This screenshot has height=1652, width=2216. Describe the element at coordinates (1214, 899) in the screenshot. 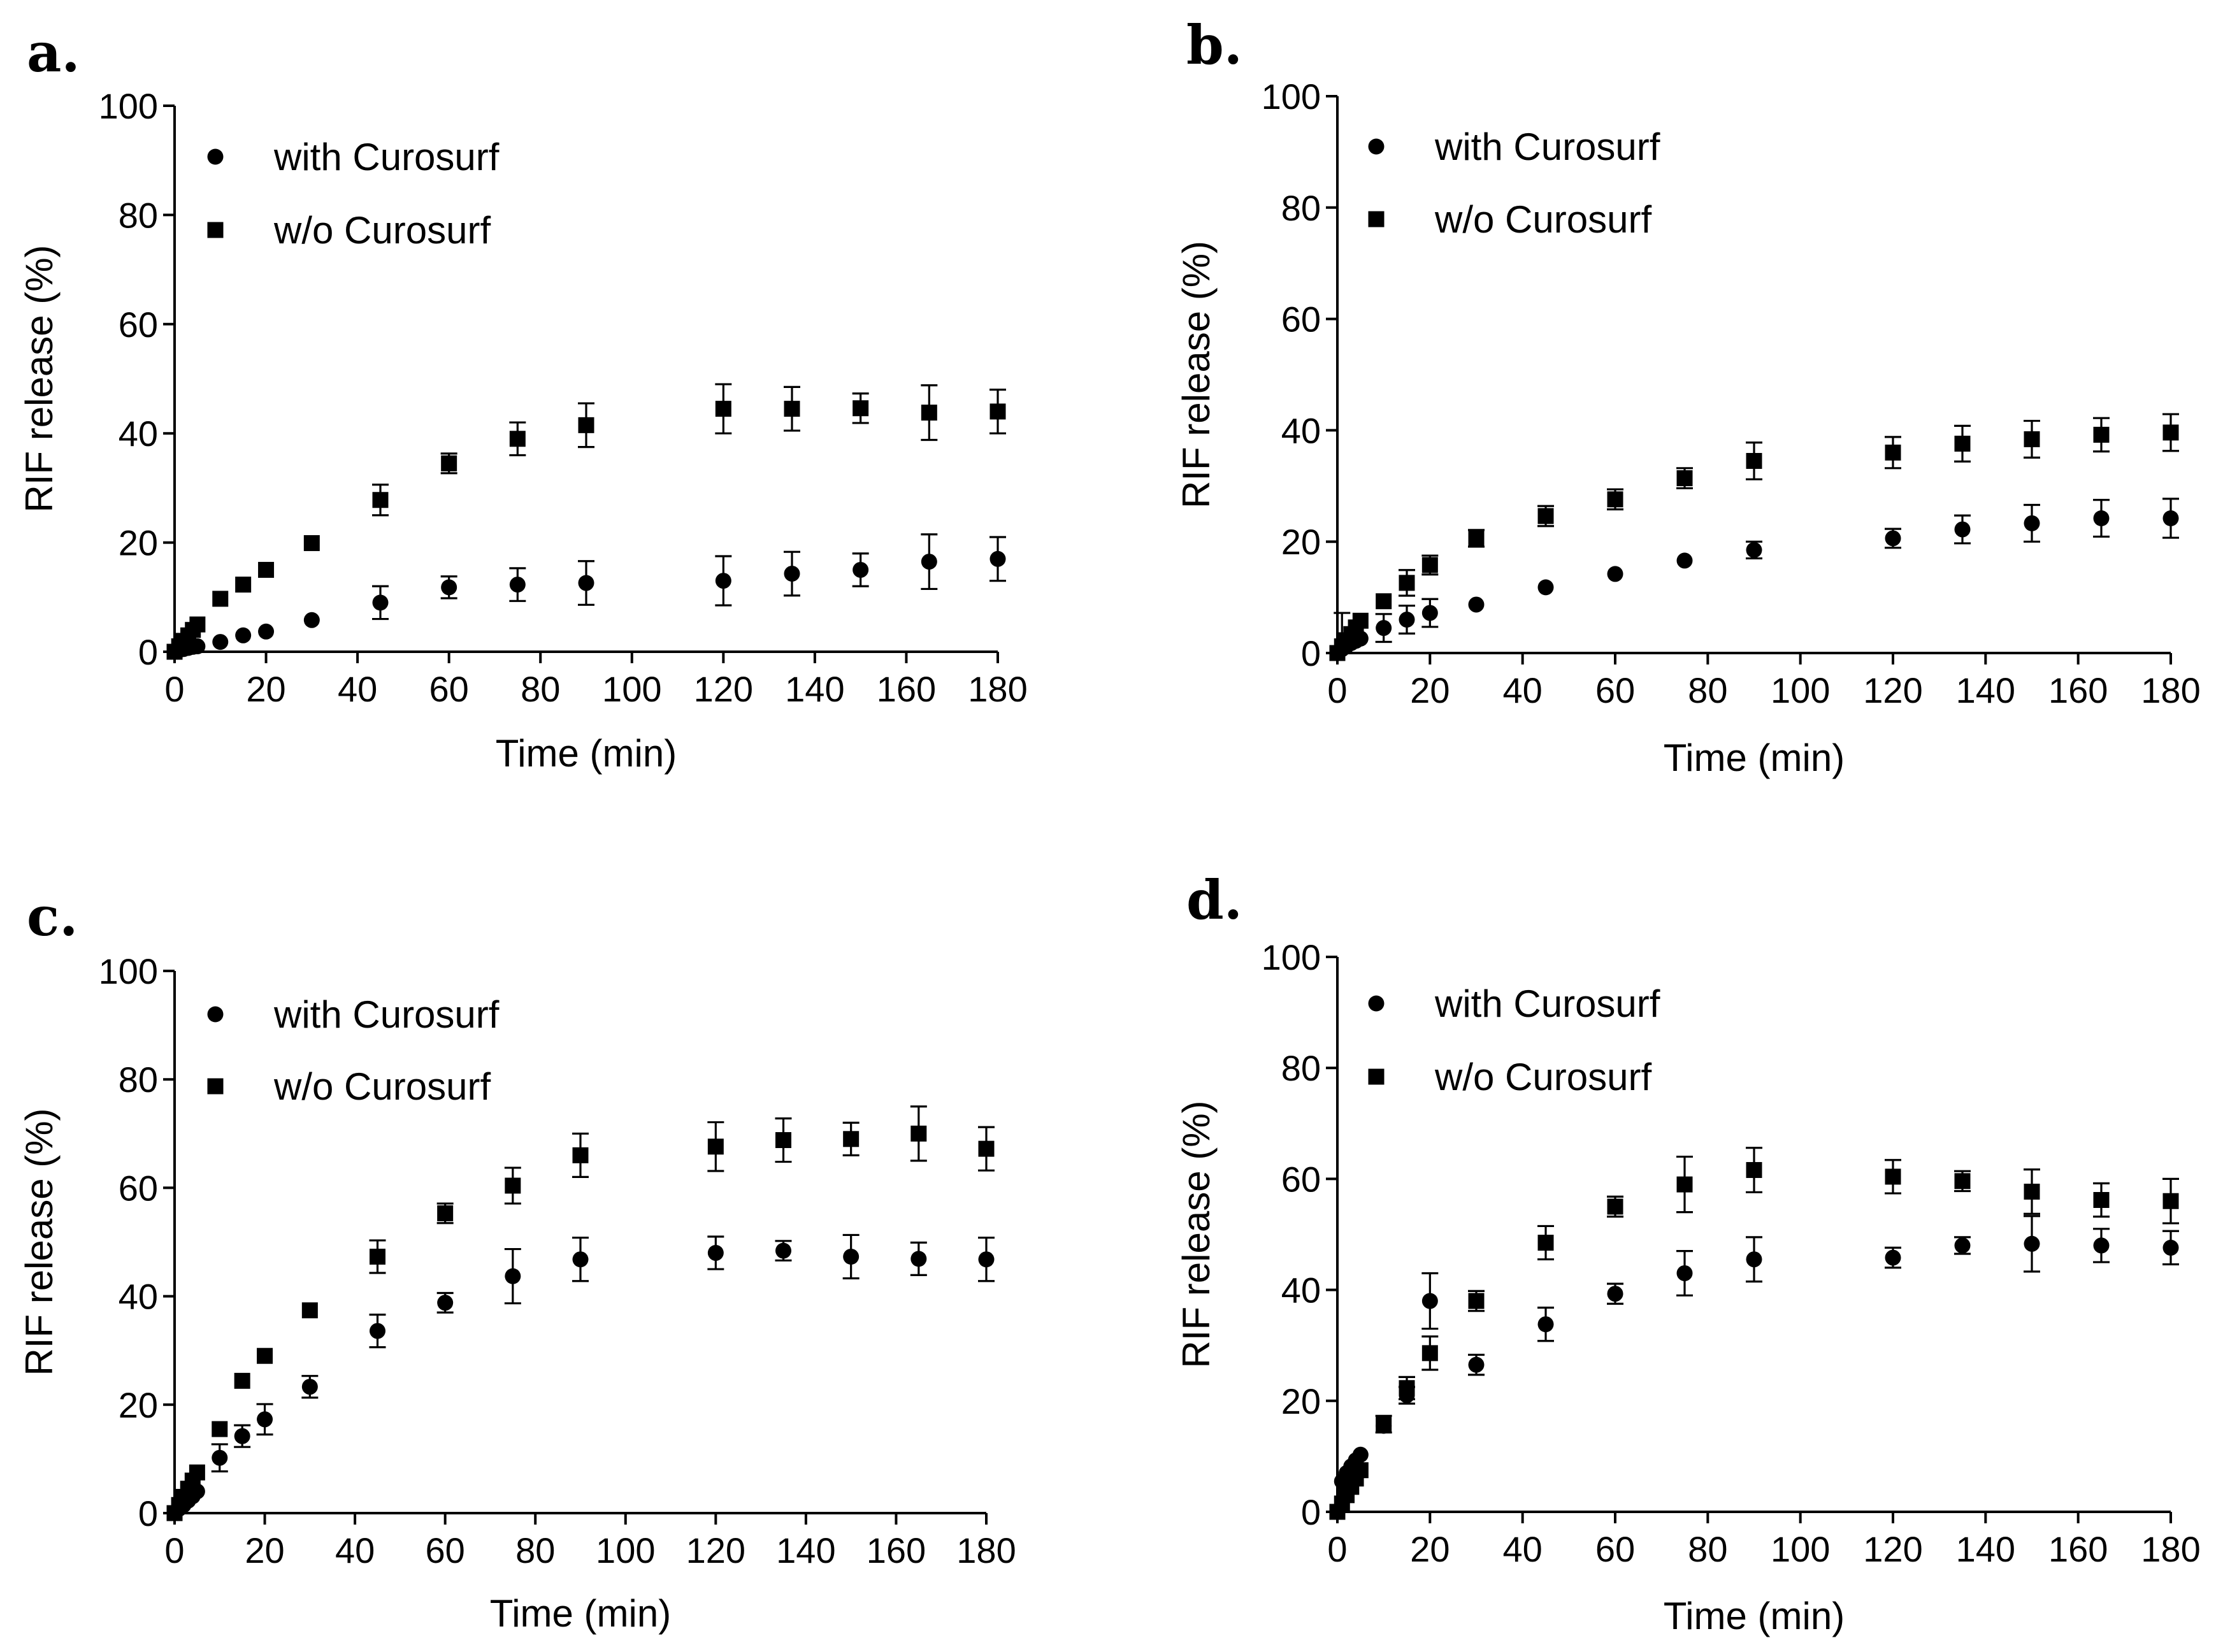

I see `panel-letter: d.` at that location.